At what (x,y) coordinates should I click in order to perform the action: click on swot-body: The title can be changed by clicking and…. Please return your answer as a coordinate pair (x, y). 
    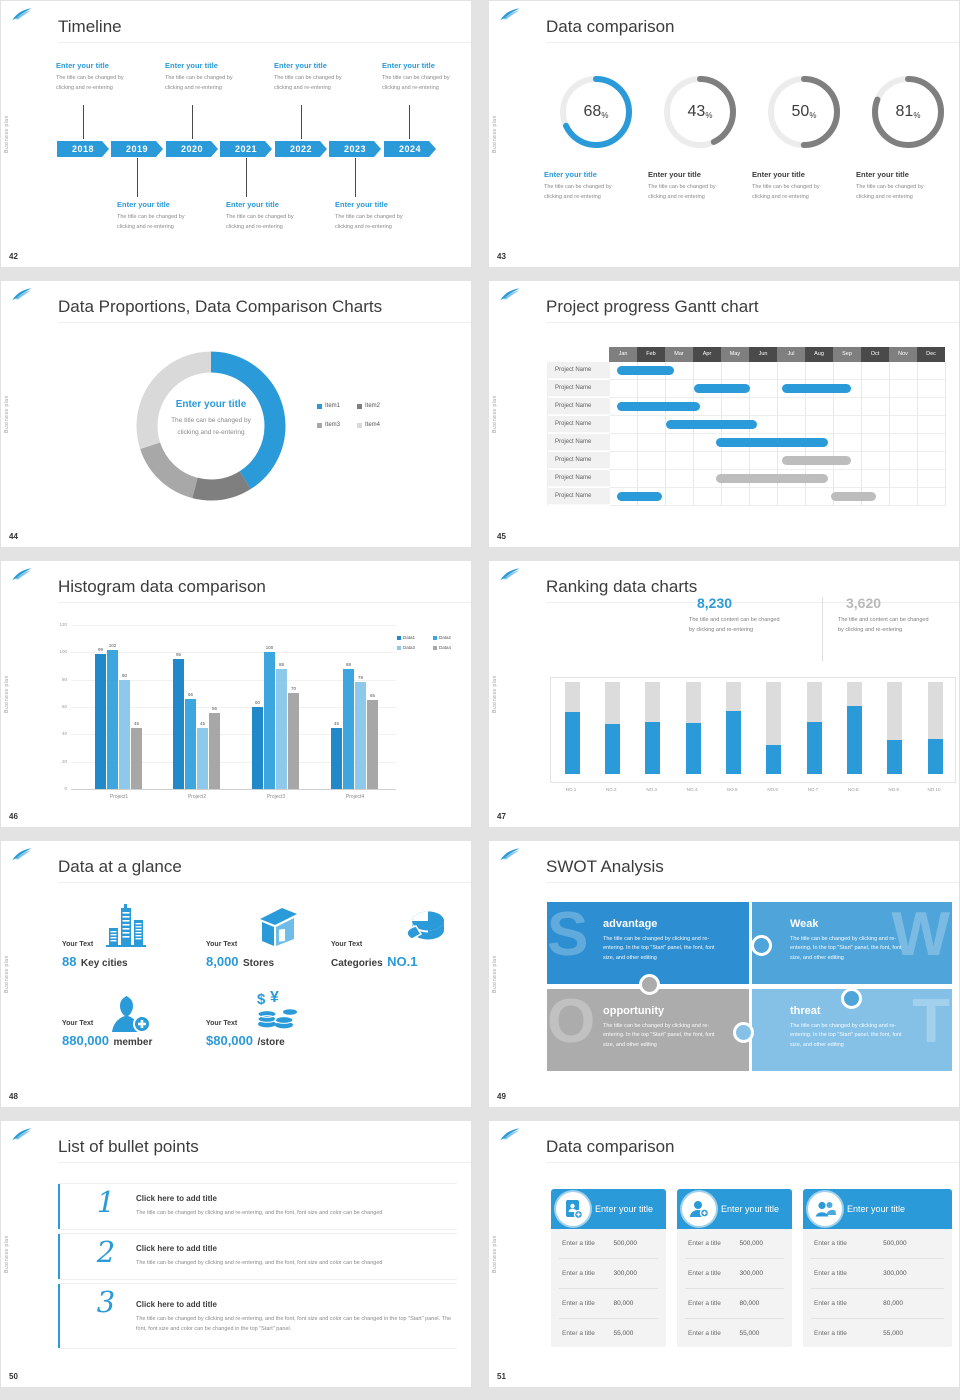
    Looking at the image, I should click on (659, 948).